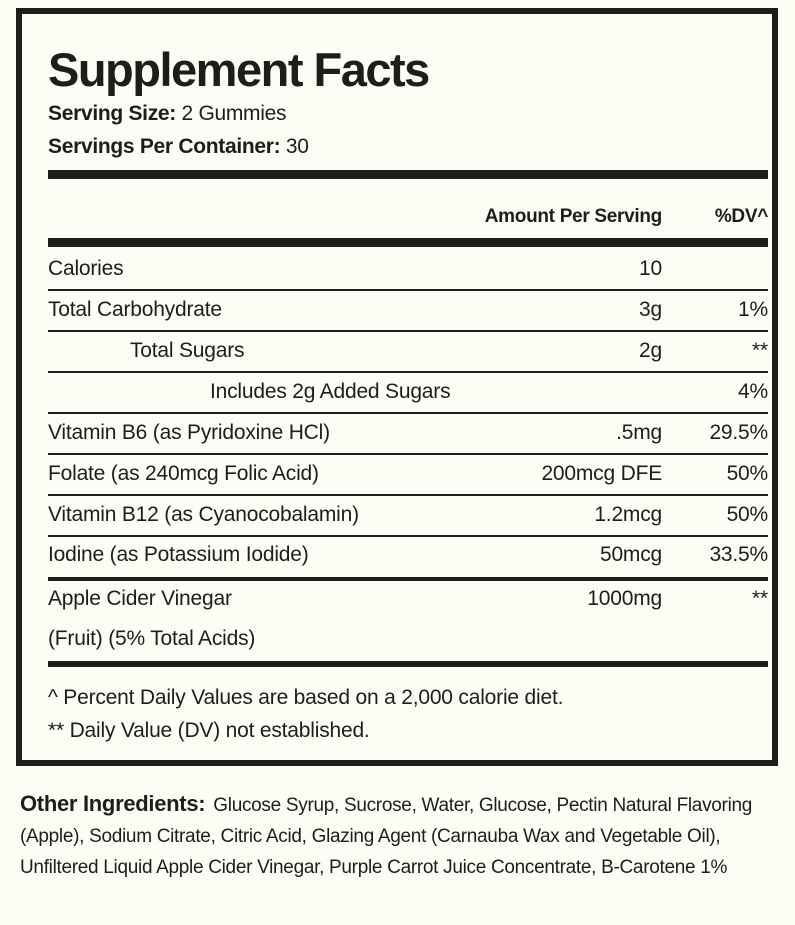 The image size is (795, 925). I want to click on panel-title: Supplement Facts, so click(239, 69).